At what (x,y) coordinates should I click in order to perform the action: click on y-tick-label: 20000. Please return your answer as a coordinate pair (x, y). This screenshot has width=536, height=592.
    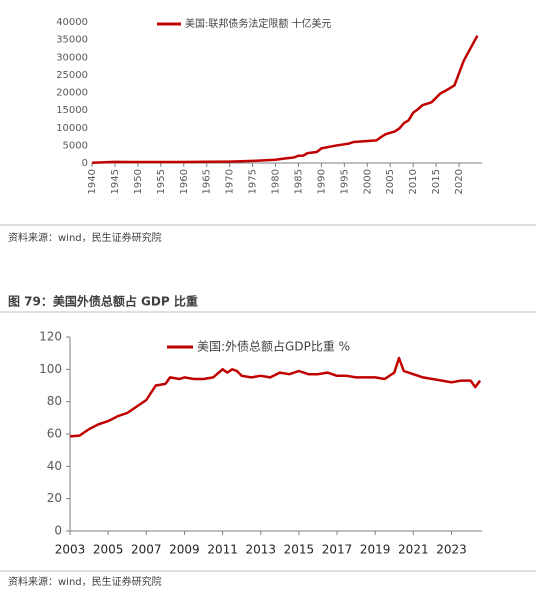
    Looking at the image, I should click on (72, 93).